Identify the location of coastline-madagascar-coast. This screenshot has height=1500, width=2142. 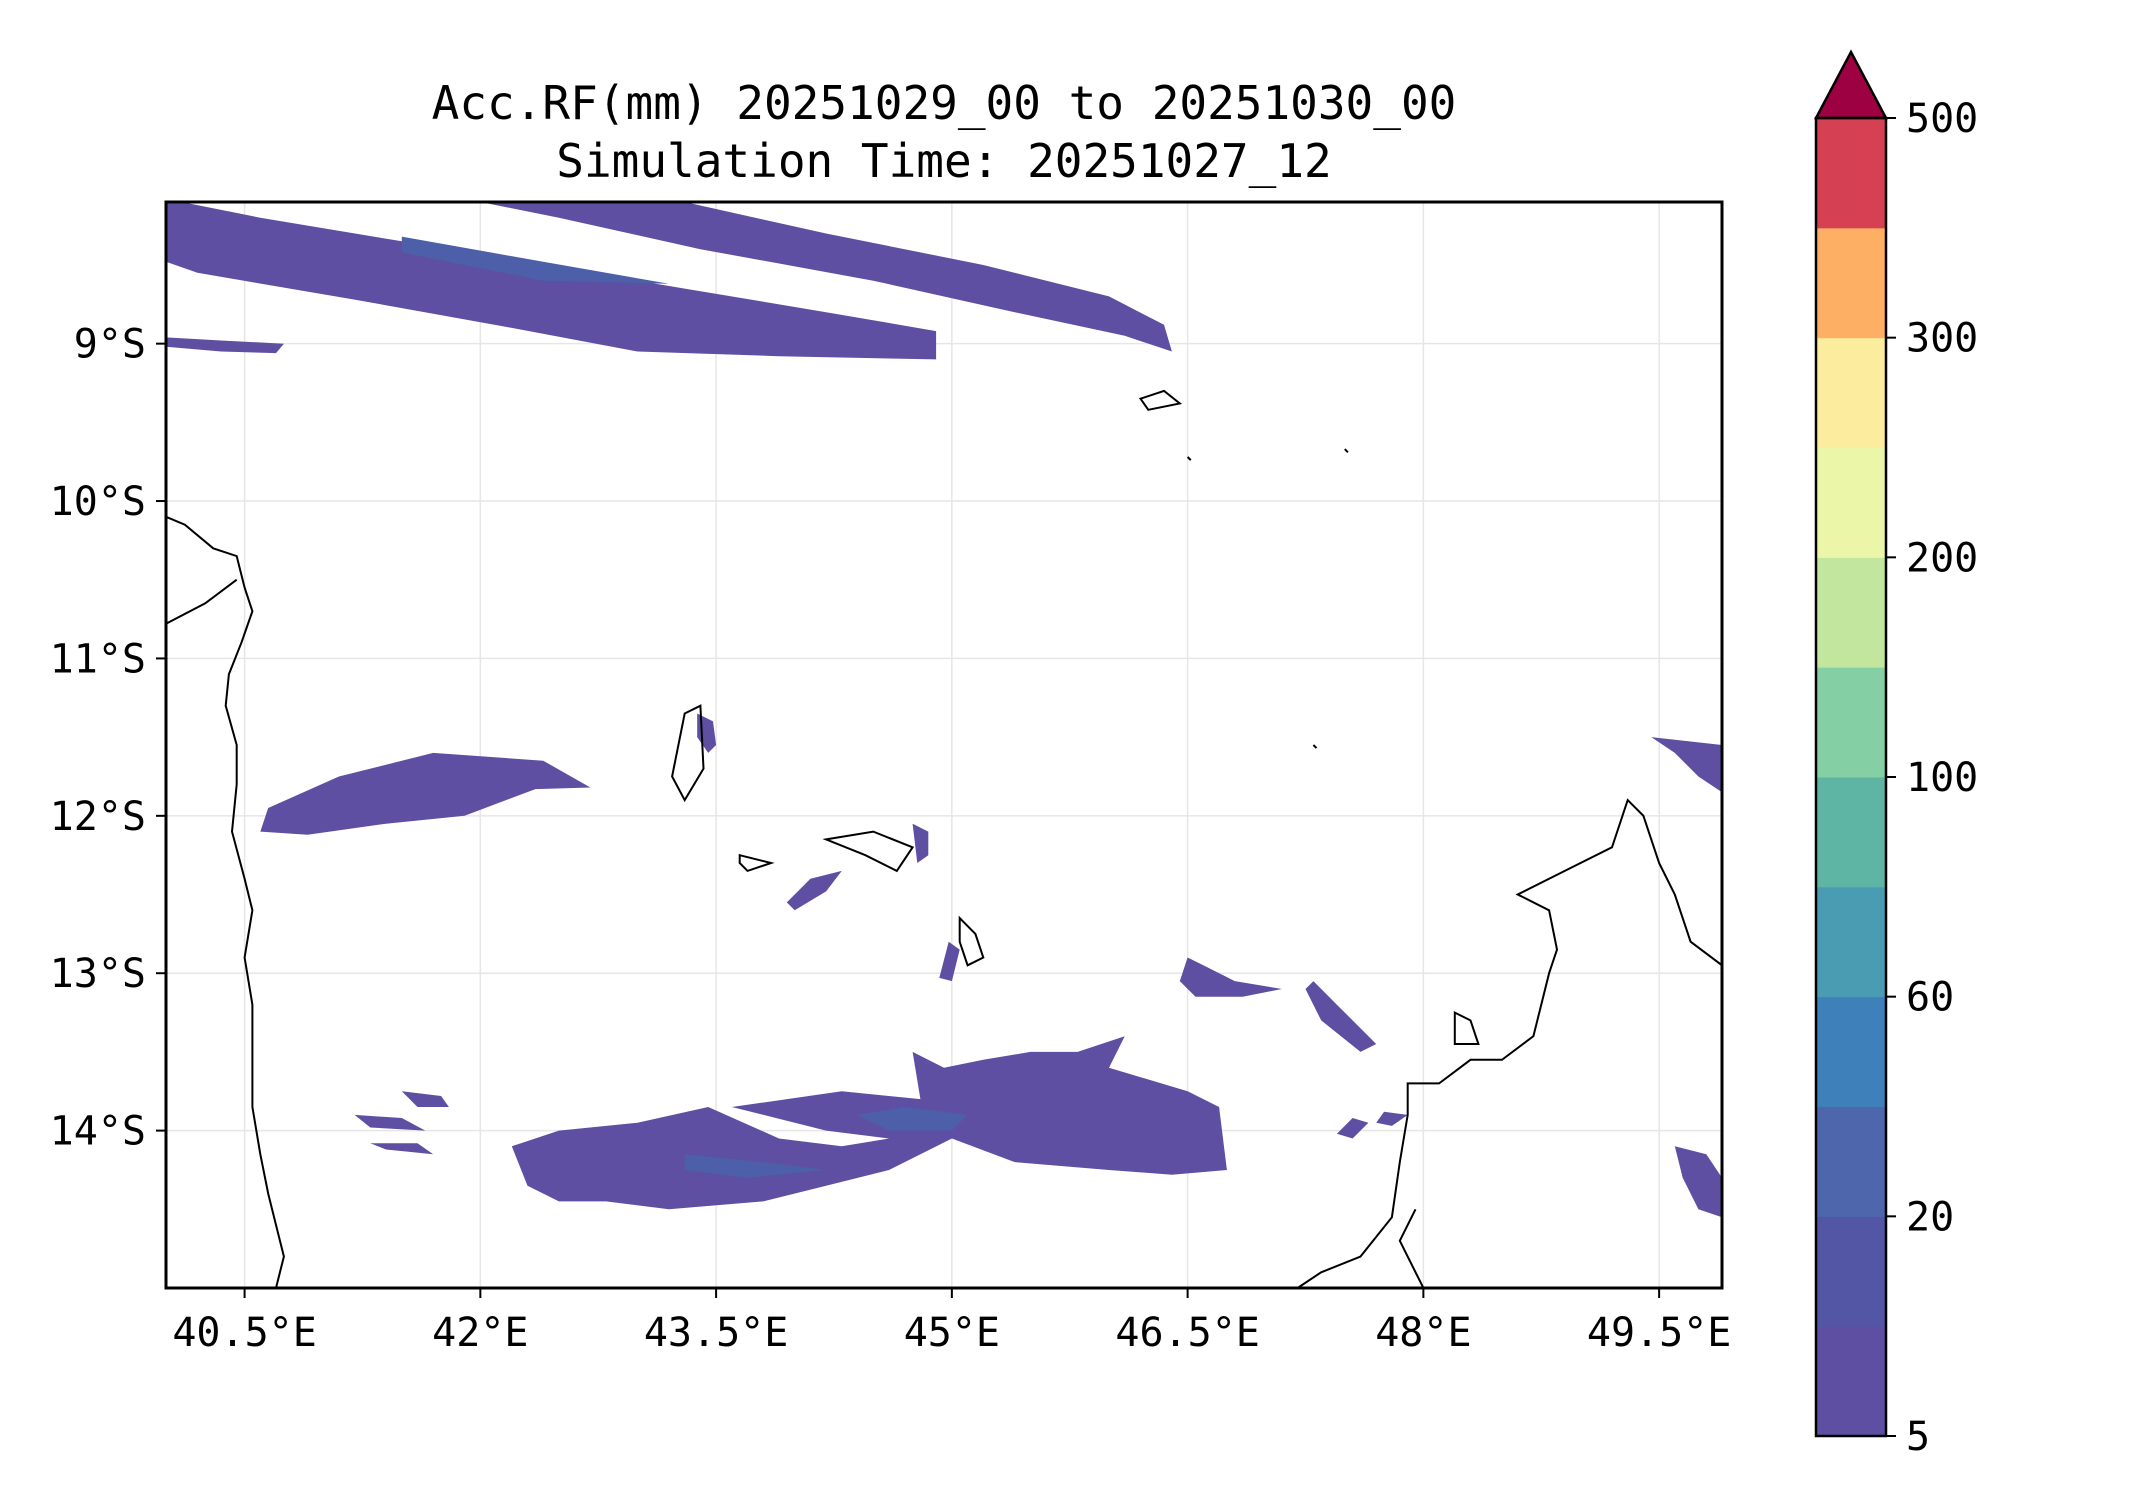
(1509, 1043).